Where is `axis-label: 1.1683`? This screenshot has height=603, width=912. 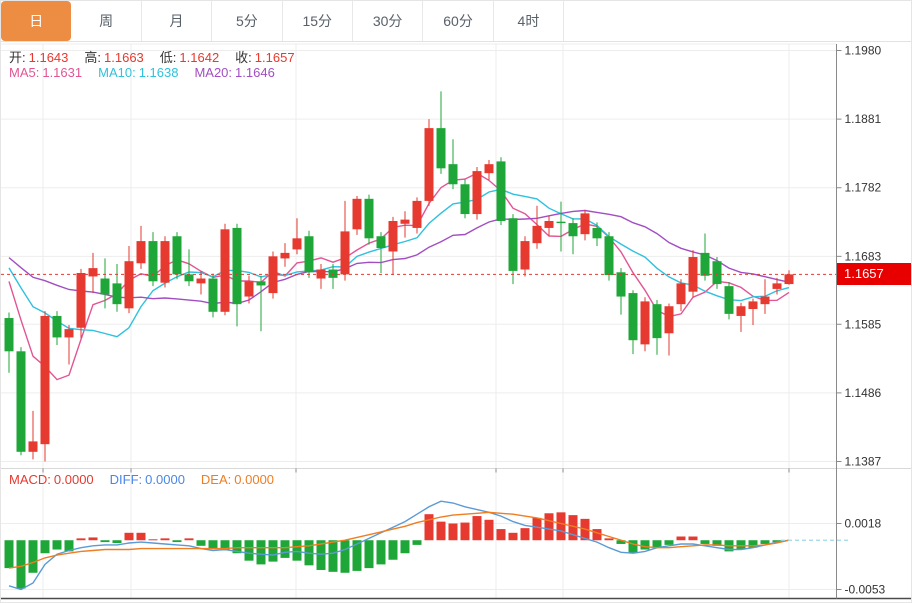
axis-label: 1.1683 is located at coordinates (863, 256).